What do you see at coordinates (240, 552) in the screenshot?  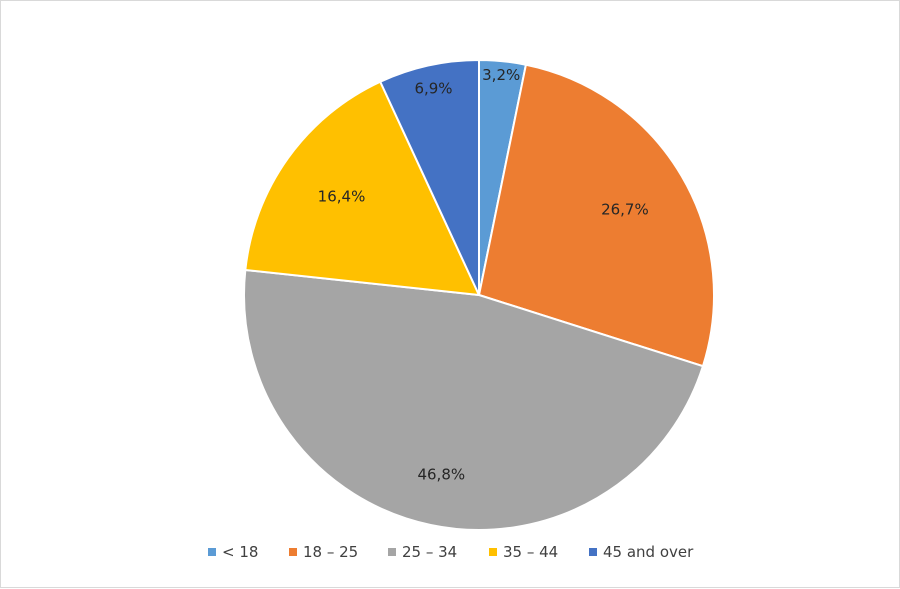 I see `legend-label-1: < 18` at bounding box center [240, 552].